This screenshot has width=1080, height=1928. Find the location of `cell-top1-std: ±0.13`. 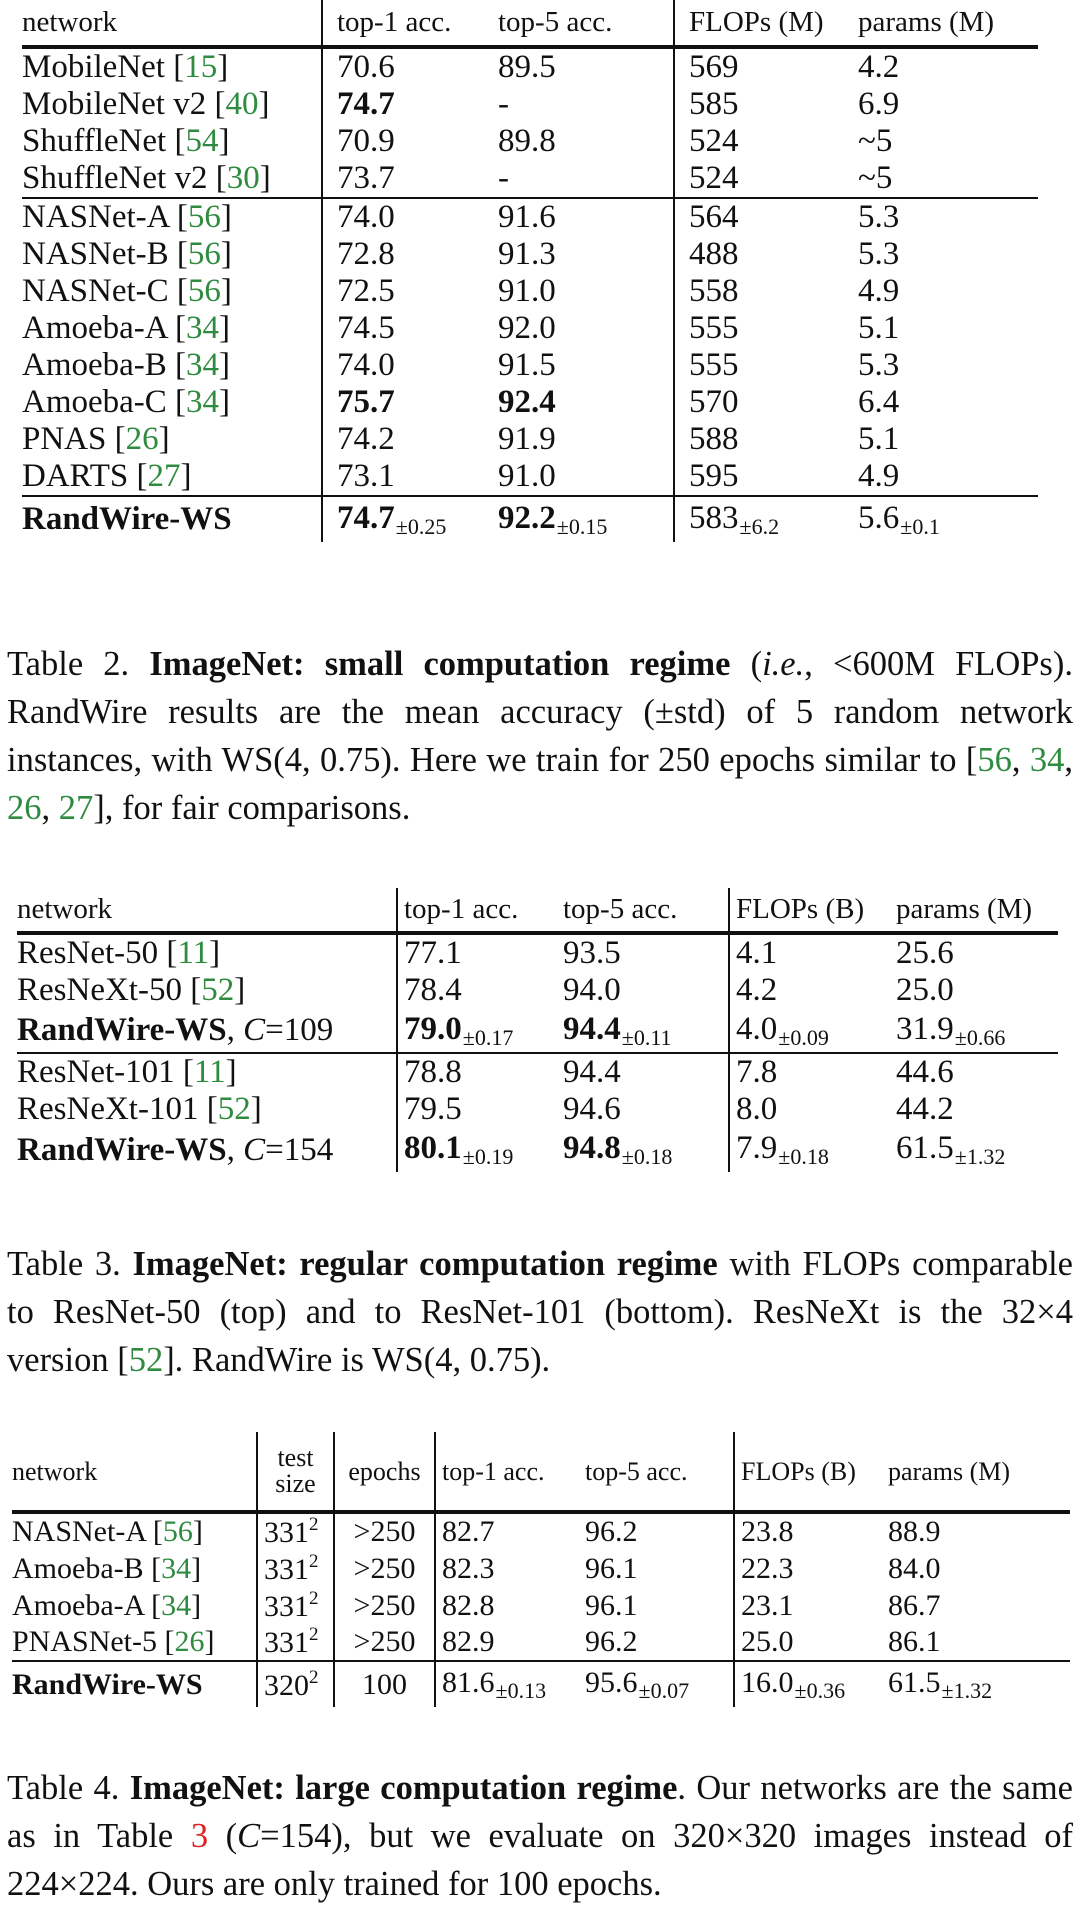

cell-top1-std: ±0.13 is located at coordinates (521, 1690).